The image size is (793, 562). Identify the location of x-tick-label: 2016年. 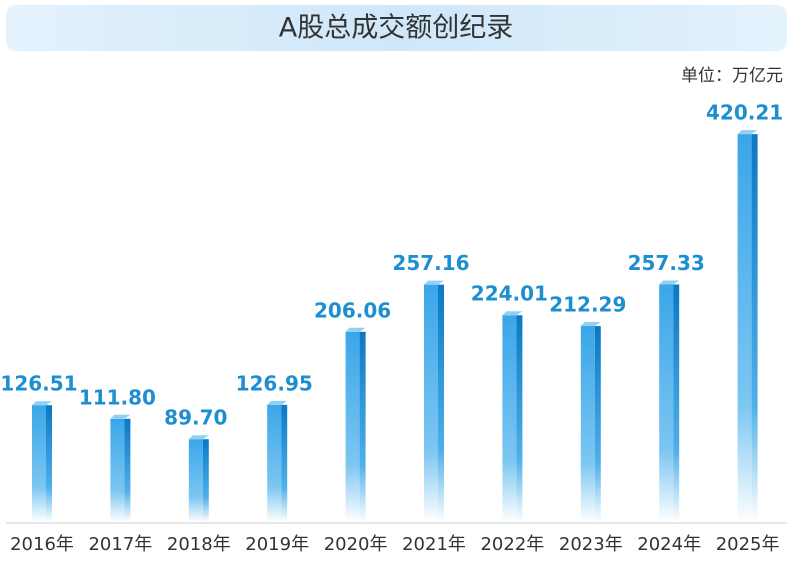
(42, 544).